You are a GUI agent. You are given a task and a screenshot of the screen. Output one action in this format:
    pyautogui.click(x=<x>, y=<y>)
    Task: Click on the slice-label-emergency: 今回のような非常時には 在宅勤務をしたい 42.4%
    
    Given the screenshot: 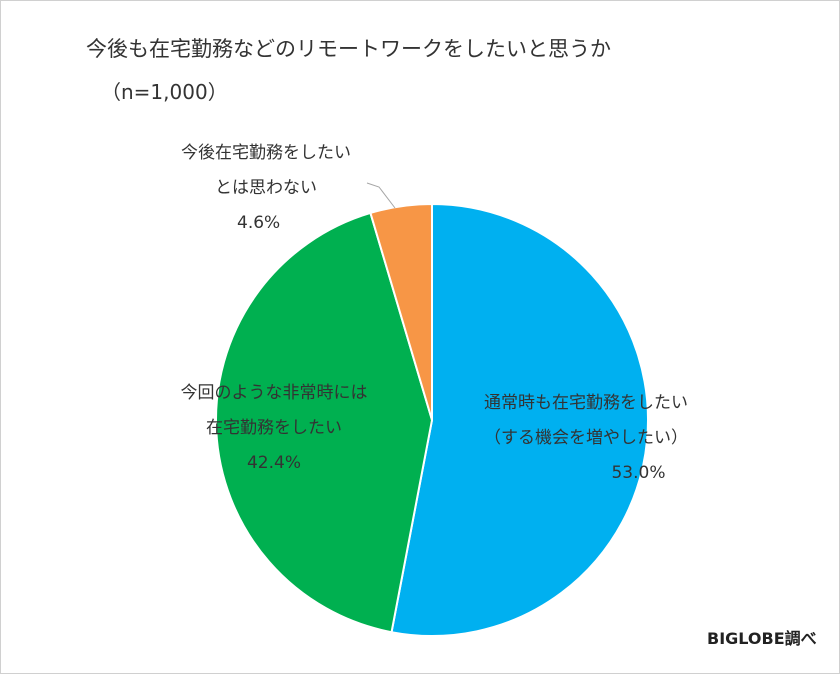 What is the action you would take?
    pyautogui.click(x=274, y=428)
    